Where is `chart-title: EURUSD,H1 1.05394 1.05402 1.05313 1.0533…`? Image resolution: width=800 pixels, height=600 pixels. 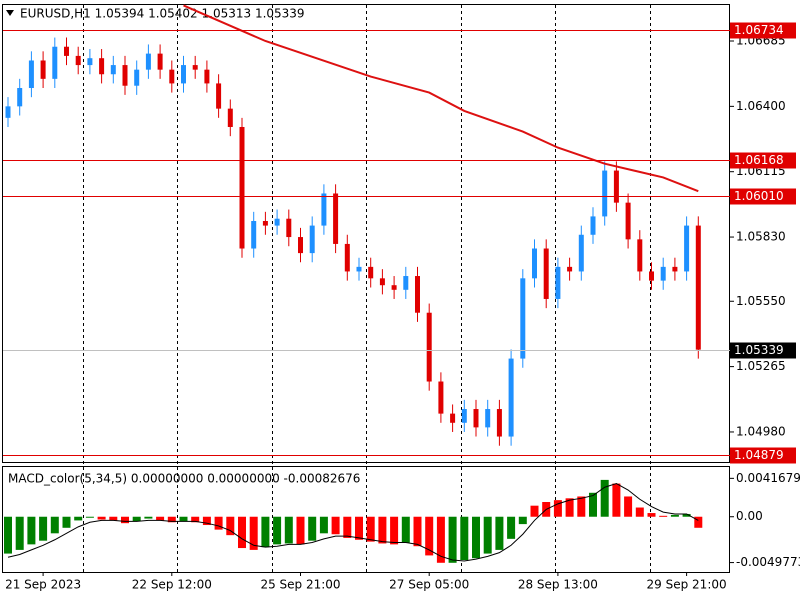 chart-title: EURUSD,H1 1.05394 1.05402 1.05313 1.0533… is located at coordinates (162, 14).